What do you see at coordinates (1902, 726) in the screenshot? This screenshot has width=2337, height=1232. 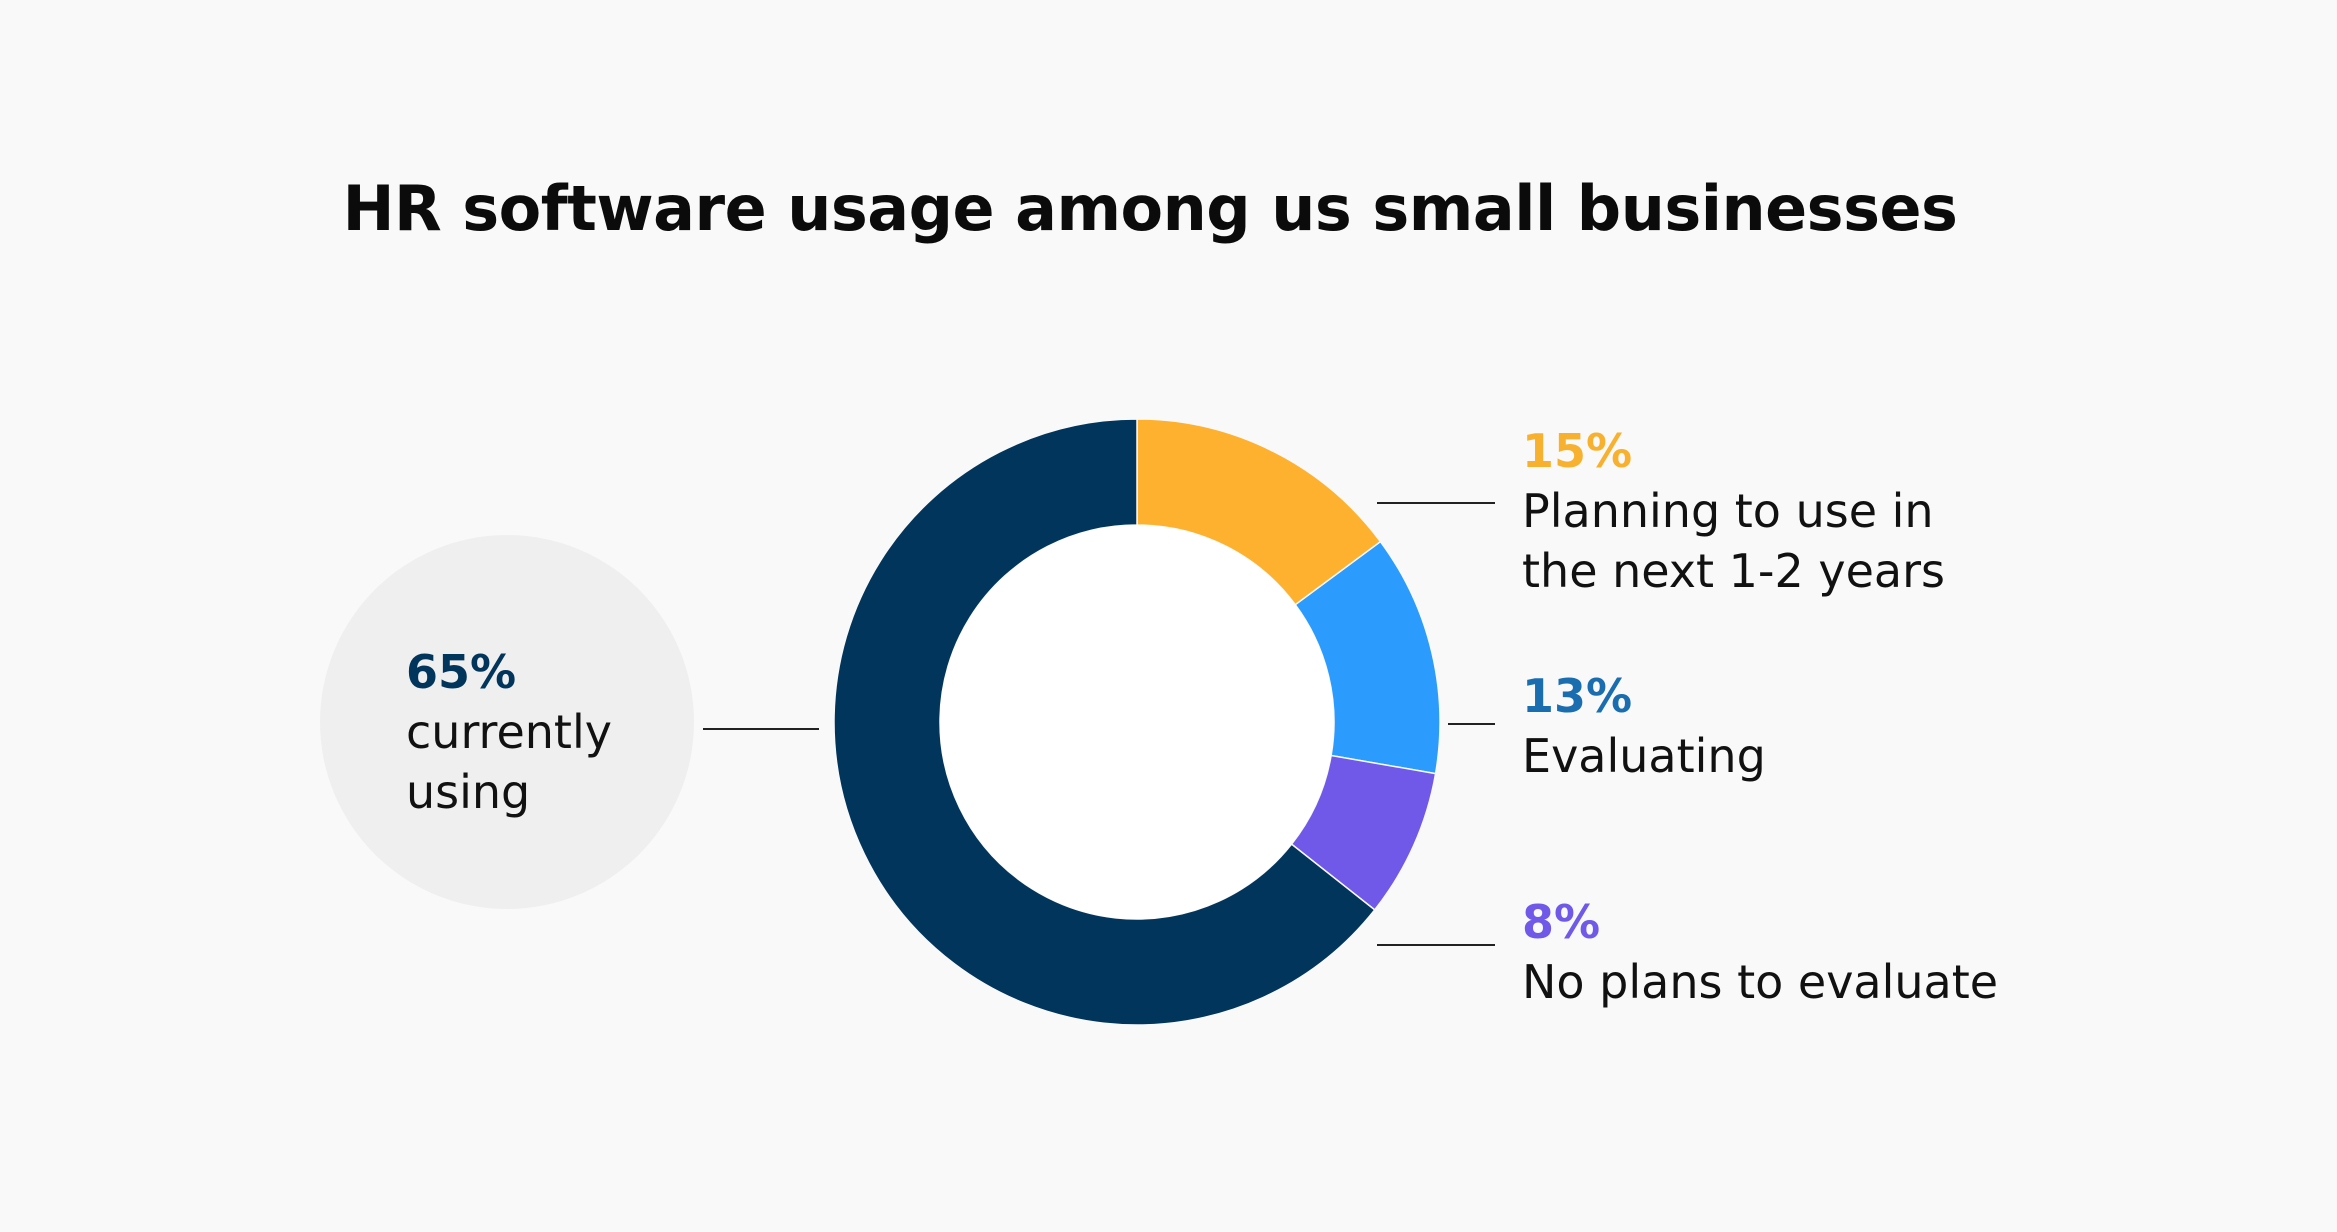 I see `callout-evaluating: 13% Evaluating` at bounding box center [1902, 726].